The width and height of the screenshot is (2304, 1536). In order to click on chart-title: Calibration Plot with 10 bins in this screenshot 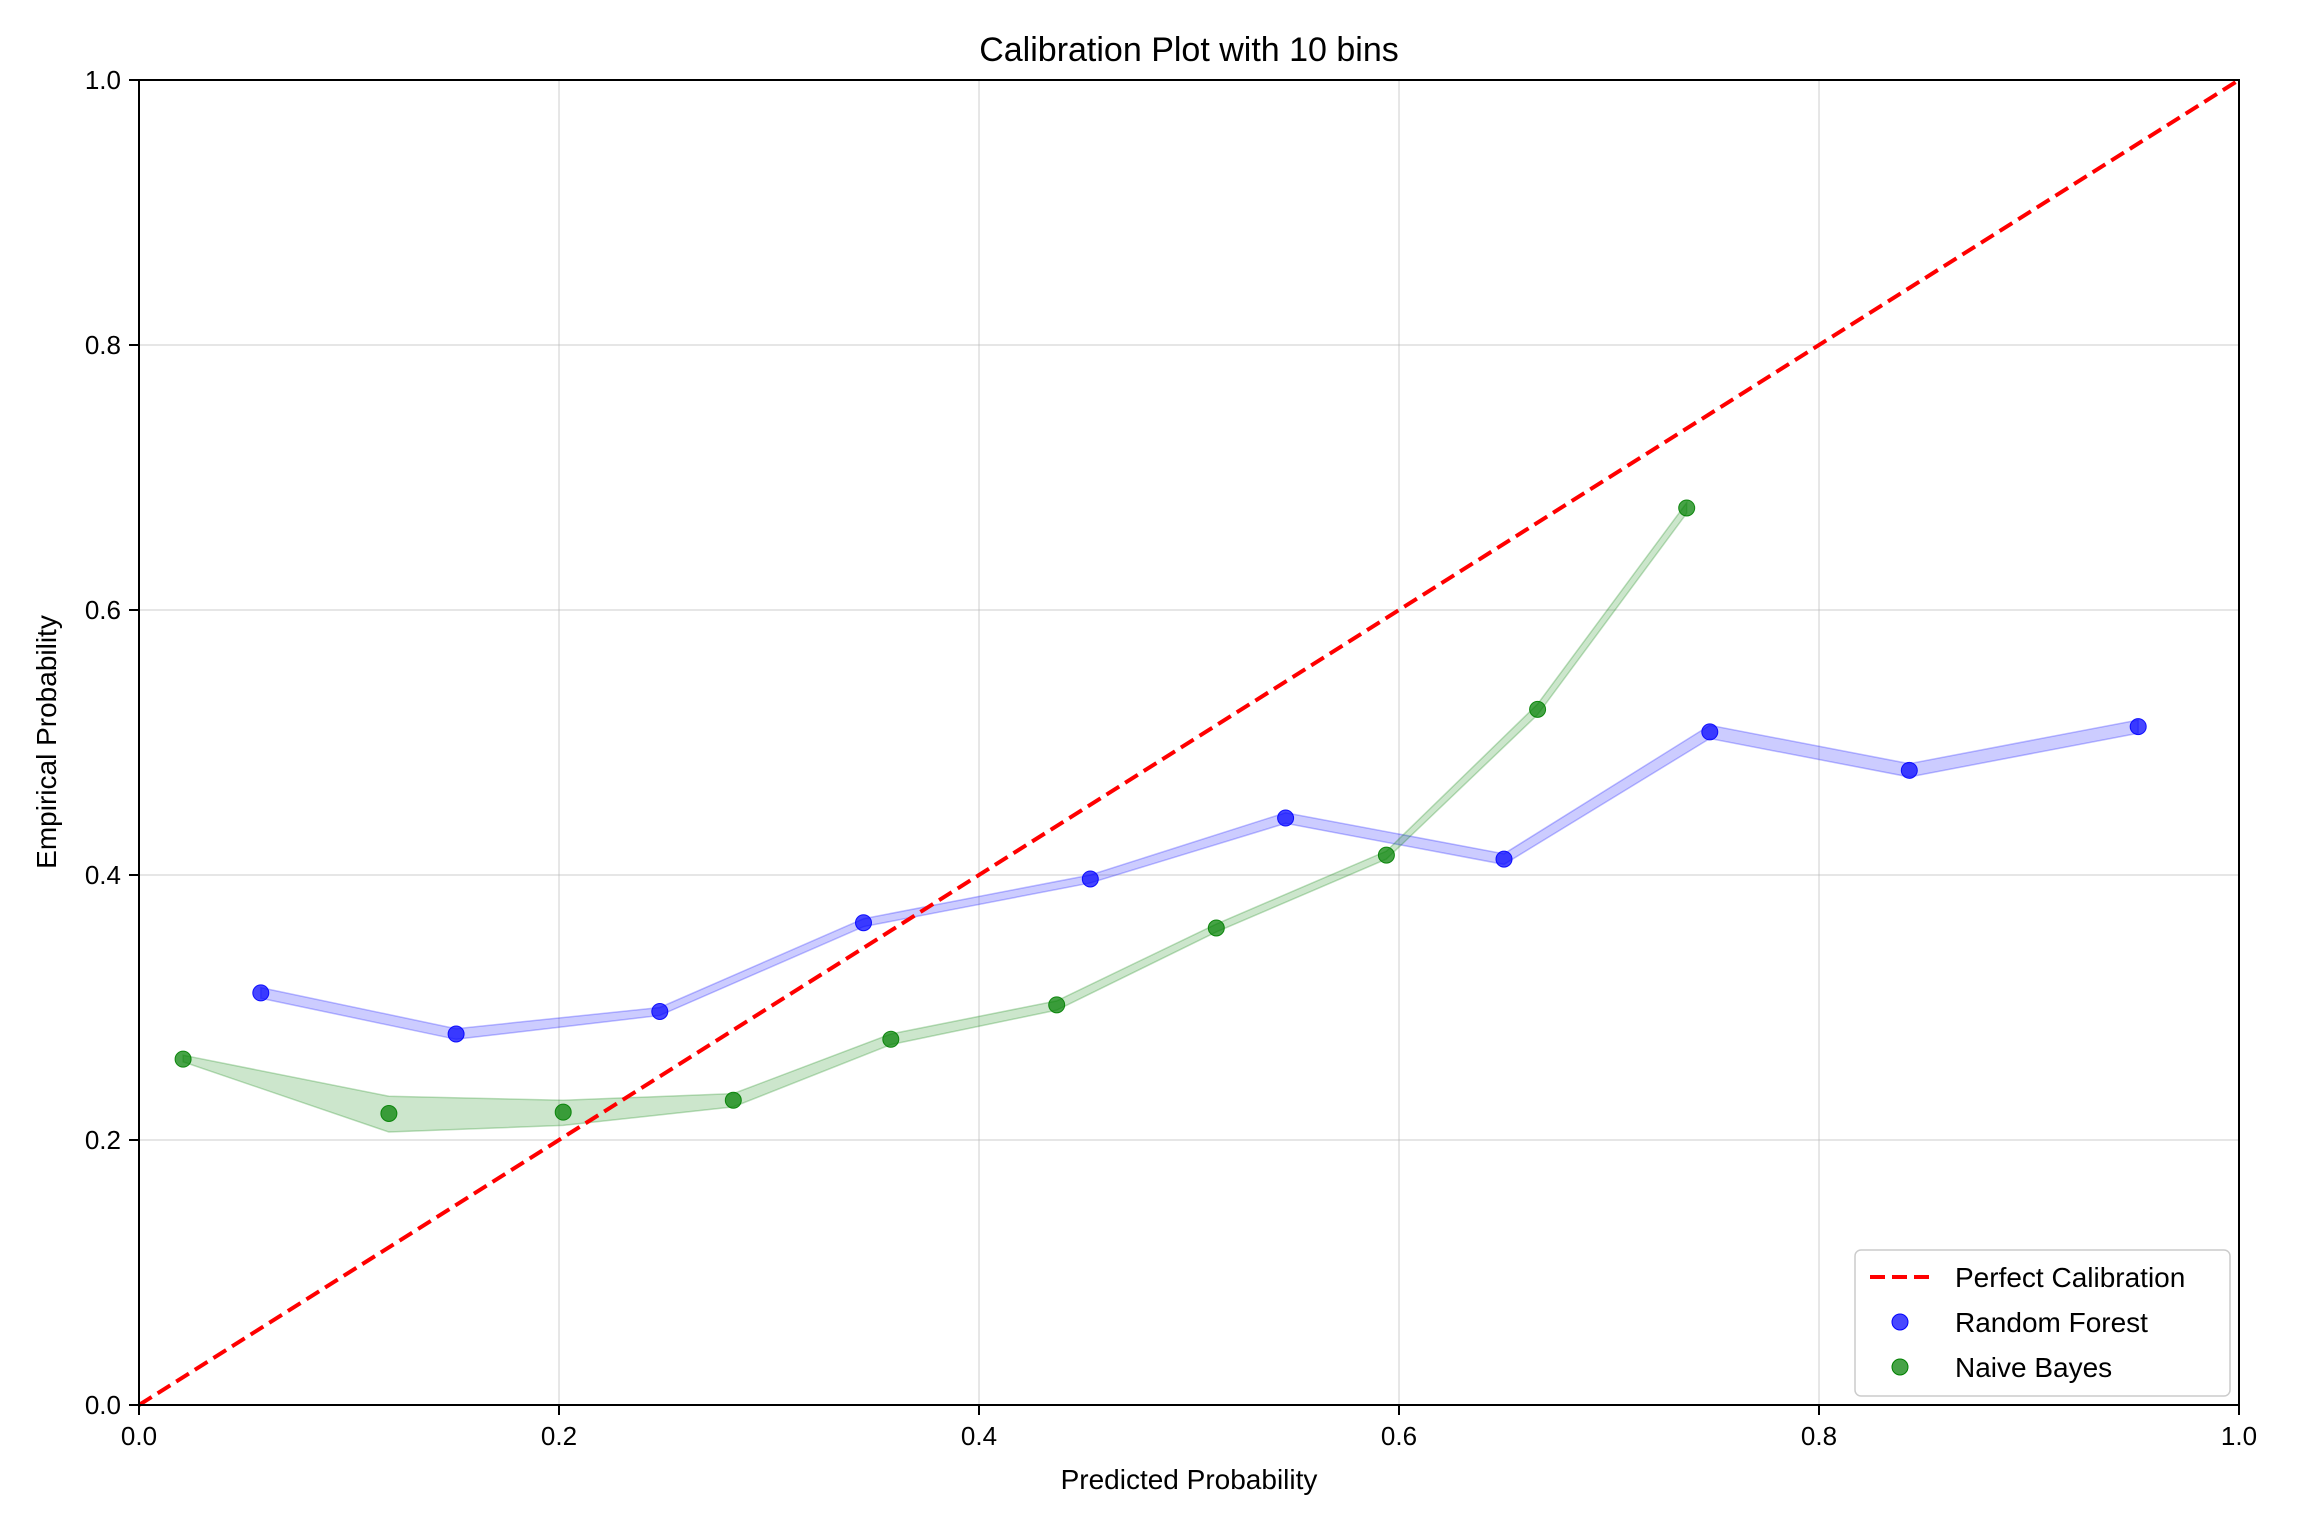, I will do `click(1189, 50)`.